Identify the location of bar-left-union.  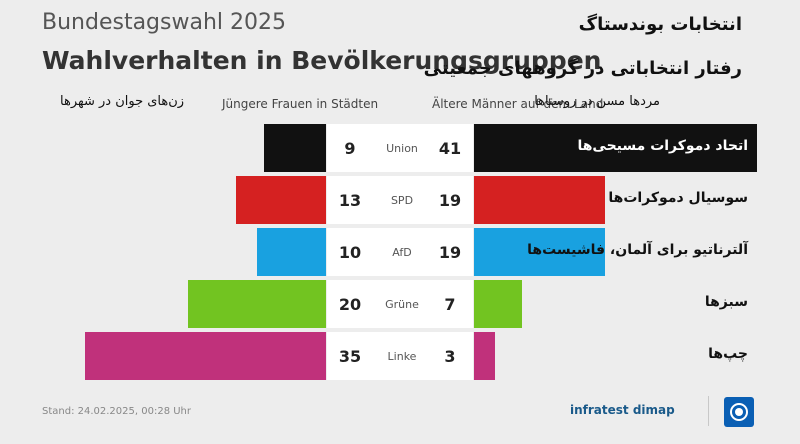
(294, 148).